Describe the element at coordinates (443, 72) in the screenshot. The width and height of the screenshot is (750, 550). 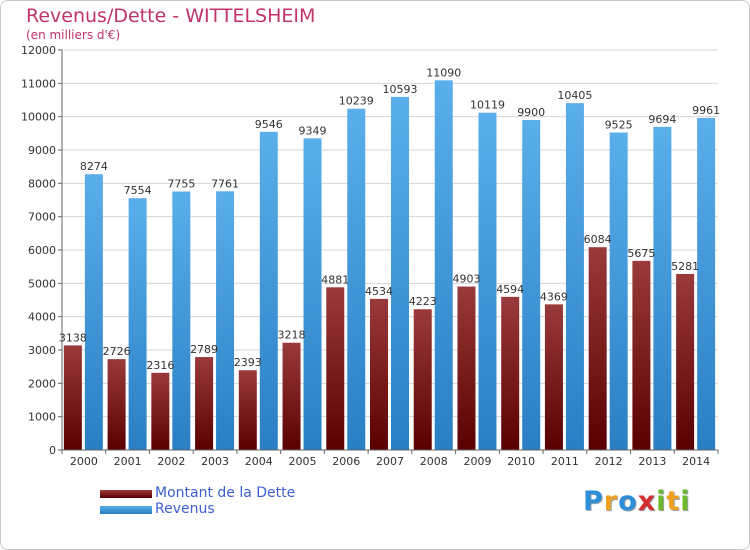
I see `data-label-revenus: 11090` at that location.